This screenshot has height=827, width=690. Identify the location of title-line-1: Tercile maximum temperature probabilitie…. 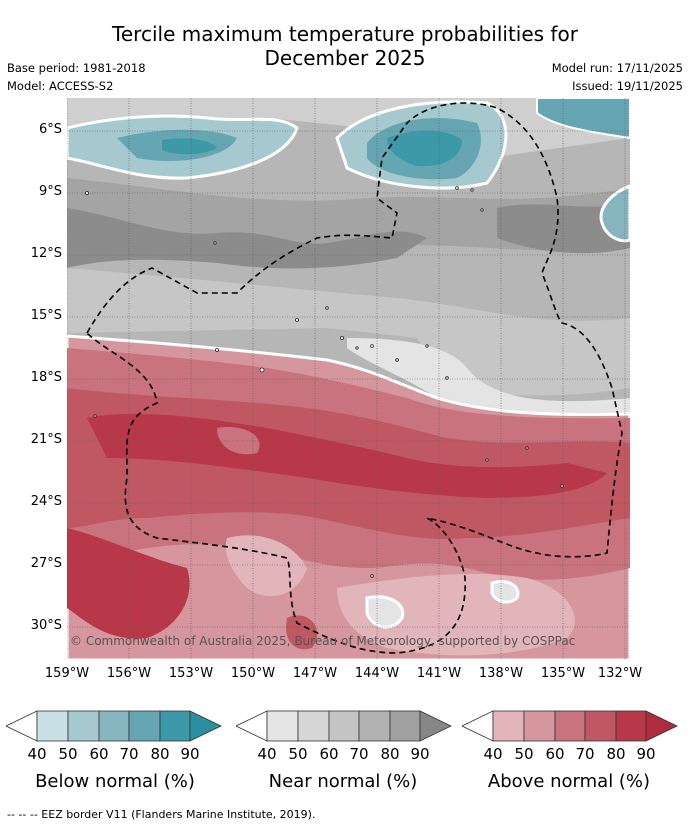
(345, 34).